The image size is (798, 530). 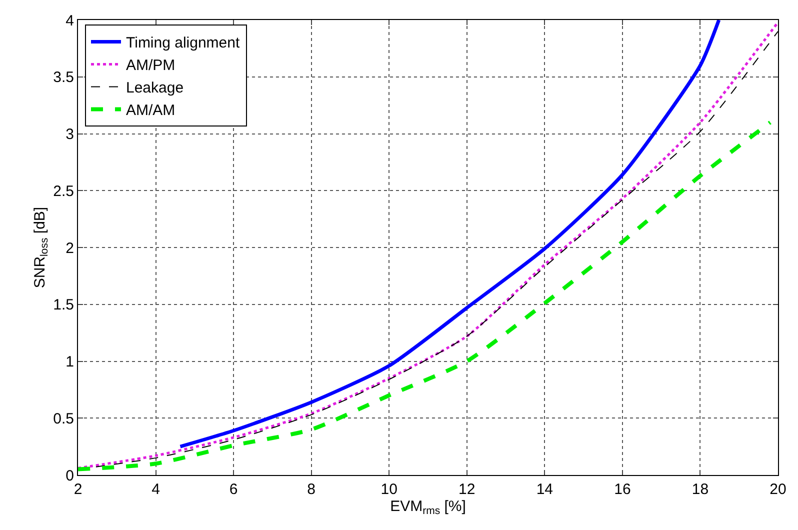 I want to click on y-tick-label: 2.5, so click(x=63, y=191).